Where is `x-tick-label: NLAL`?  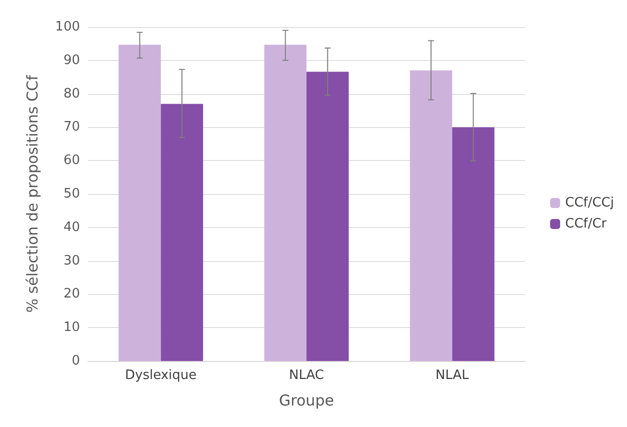 x-tick-label: NLAL is located at coordinates (452, 375).